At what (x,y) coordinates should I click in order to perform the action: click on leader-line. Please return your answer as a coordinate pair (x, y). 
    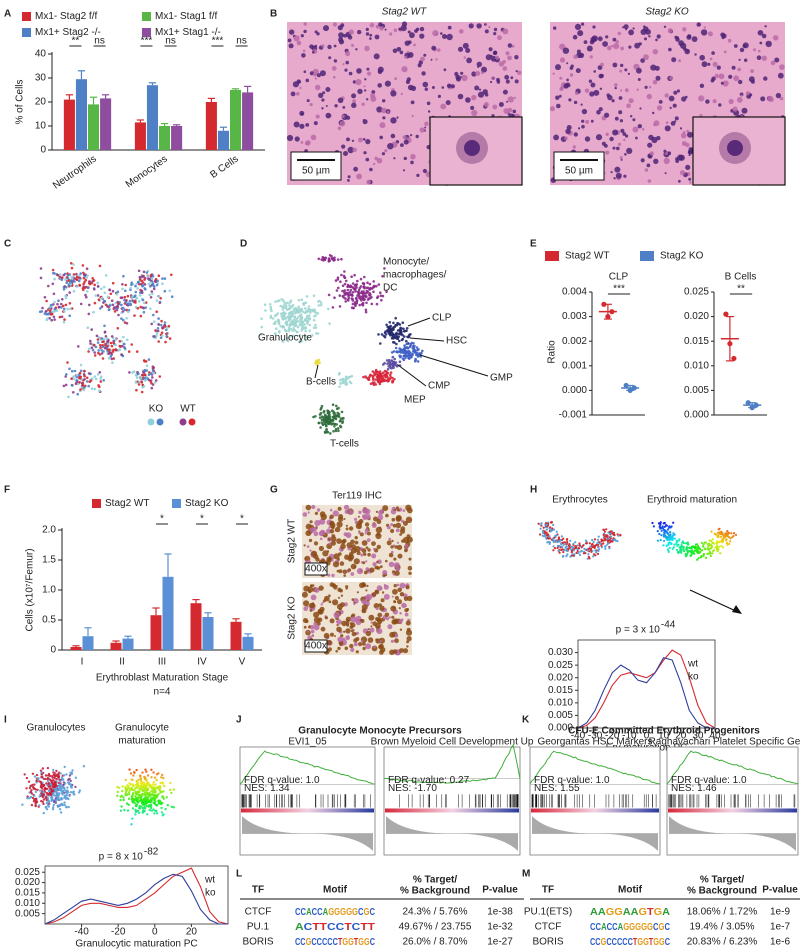
    Looking at the image, I should click on (412, 375).